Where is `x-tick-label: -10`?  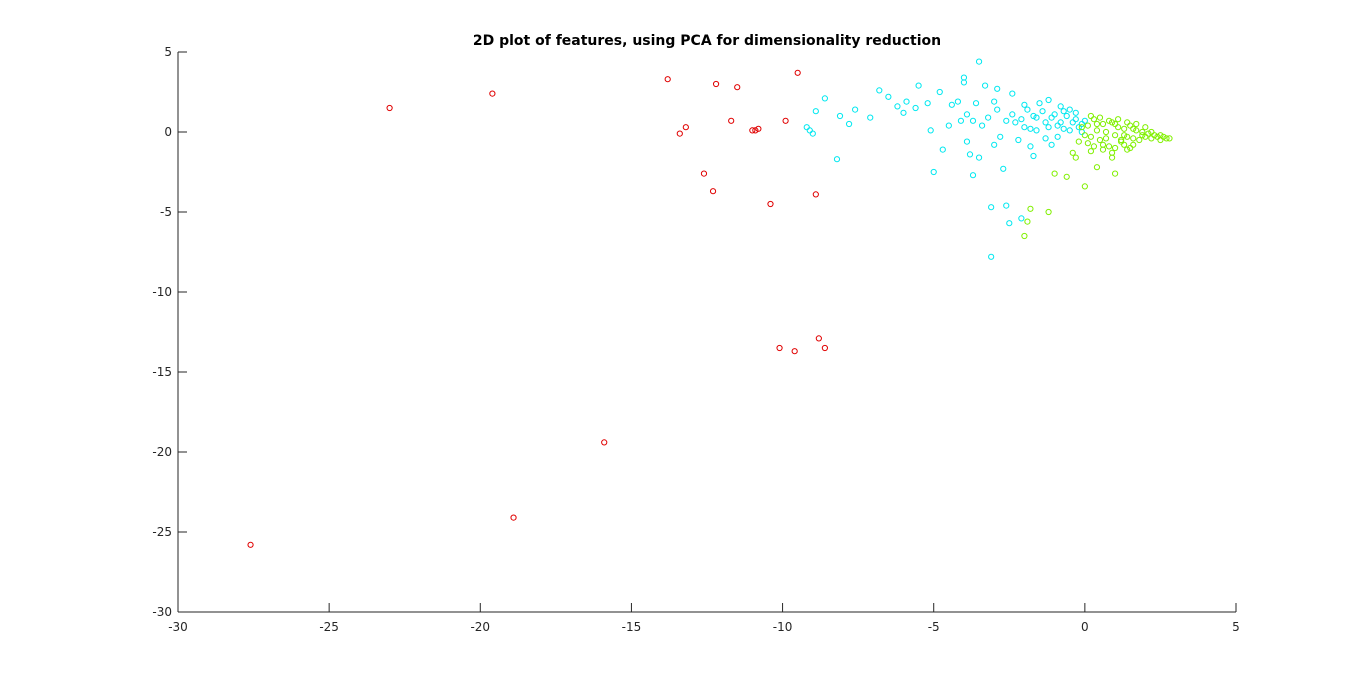
x-tick-label: -10 is located at coordinates (783, 627).